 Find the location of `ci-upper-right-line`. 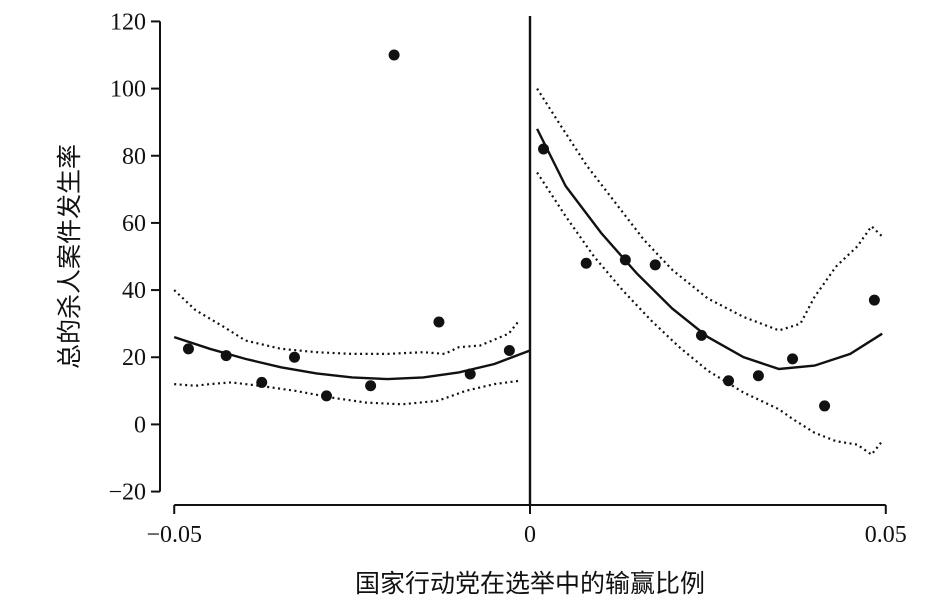

ci-upper-right-line is located at coordinates (709, 210).